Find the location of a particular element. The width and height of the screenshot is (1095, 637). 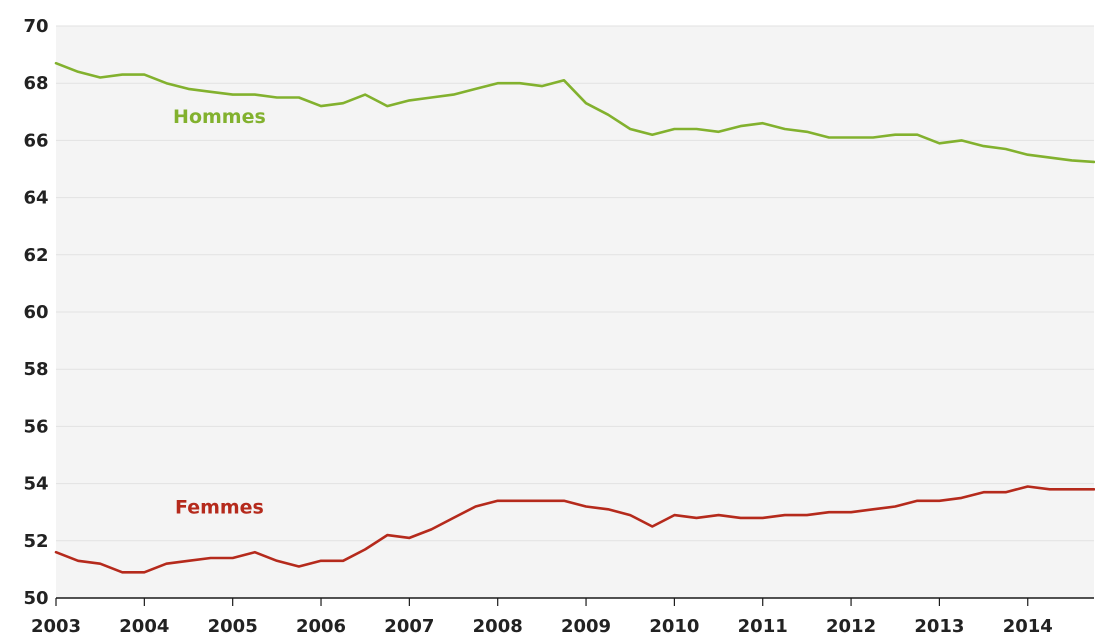

x-tick-label: 2008 is located at coordinates (498, 626).